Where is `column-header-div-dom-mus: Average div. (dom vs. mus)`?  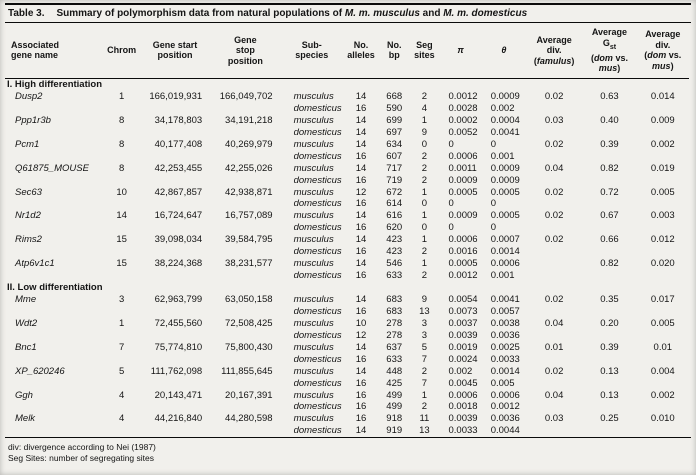
column-header-div-dom-mus: Average div. (dom vs. mus) is located at coordinates (662, 51).